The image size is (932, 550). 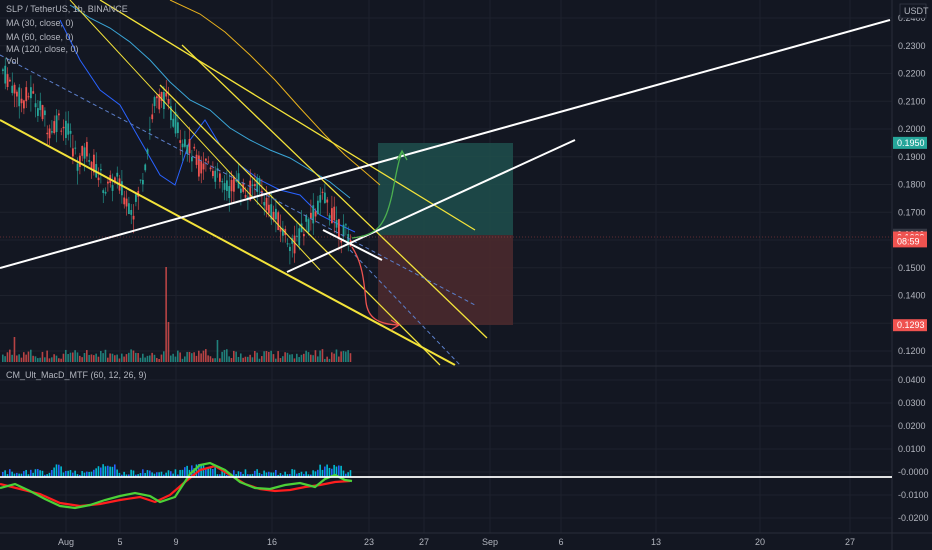 What do you see at coordinates (912, 212) in the screenshot?
I see `price-tick-label: 0.1700` at bounding box center [912, 212].